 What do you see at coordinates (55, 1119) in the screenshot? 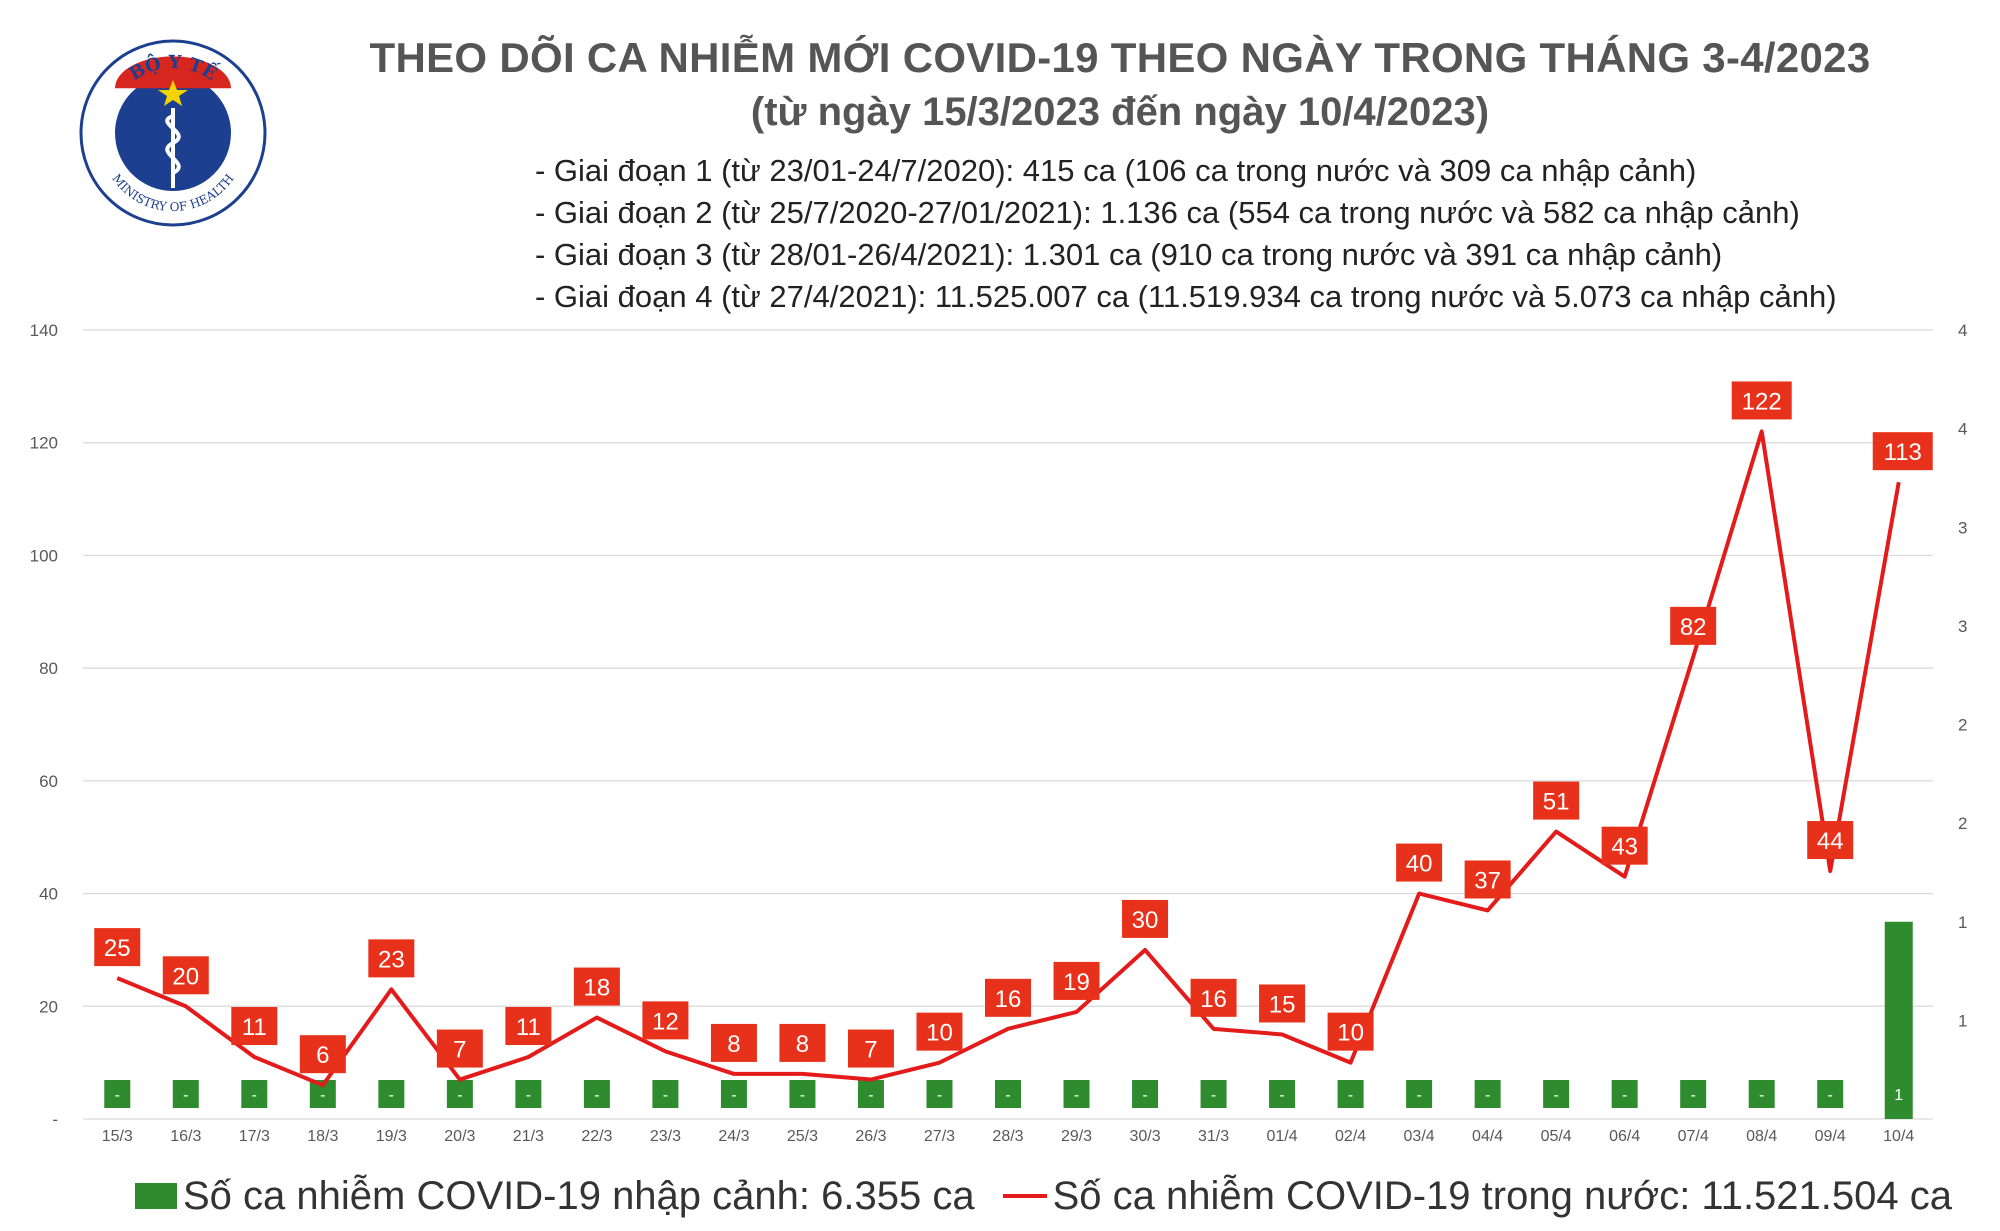
I see `left-axis-tick-label: -` at bounding box center [55, 1119].